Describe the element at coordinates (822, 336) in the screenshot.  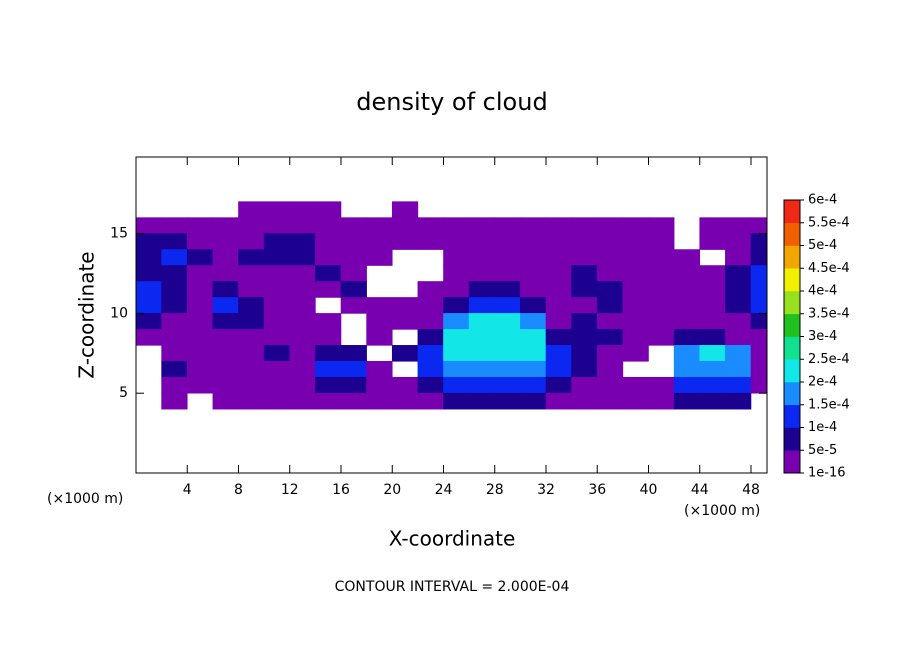
I see `colorbar-label: 3e-4` at that location.